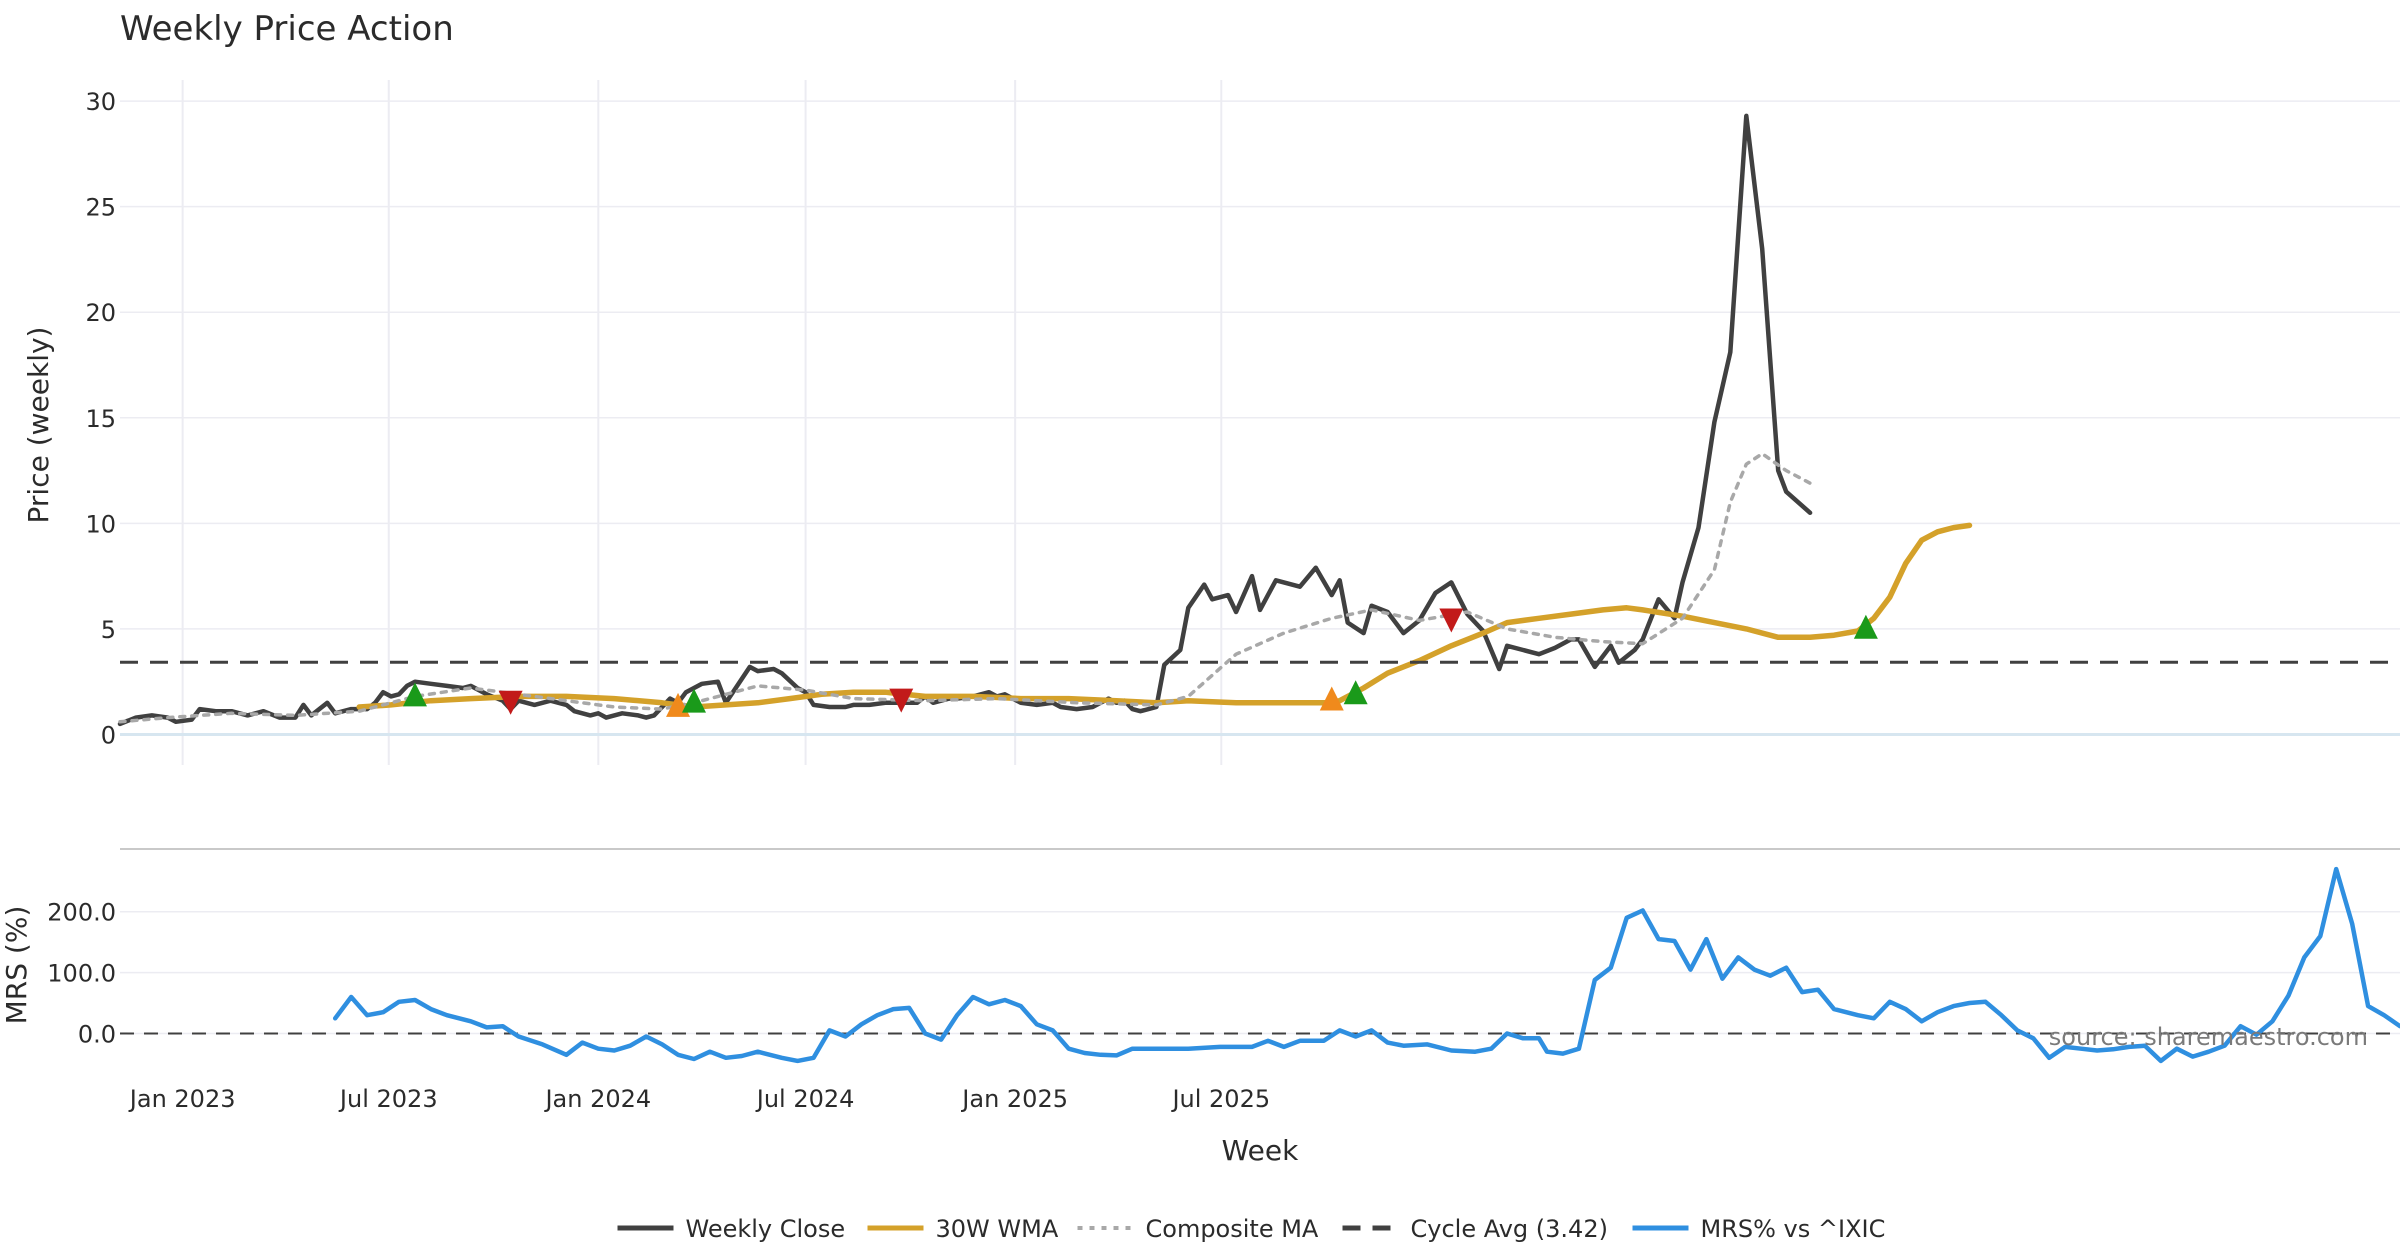 The image size is (2400, 1260). I want to click on price-y-tick-label: 5, so click(108, 630).